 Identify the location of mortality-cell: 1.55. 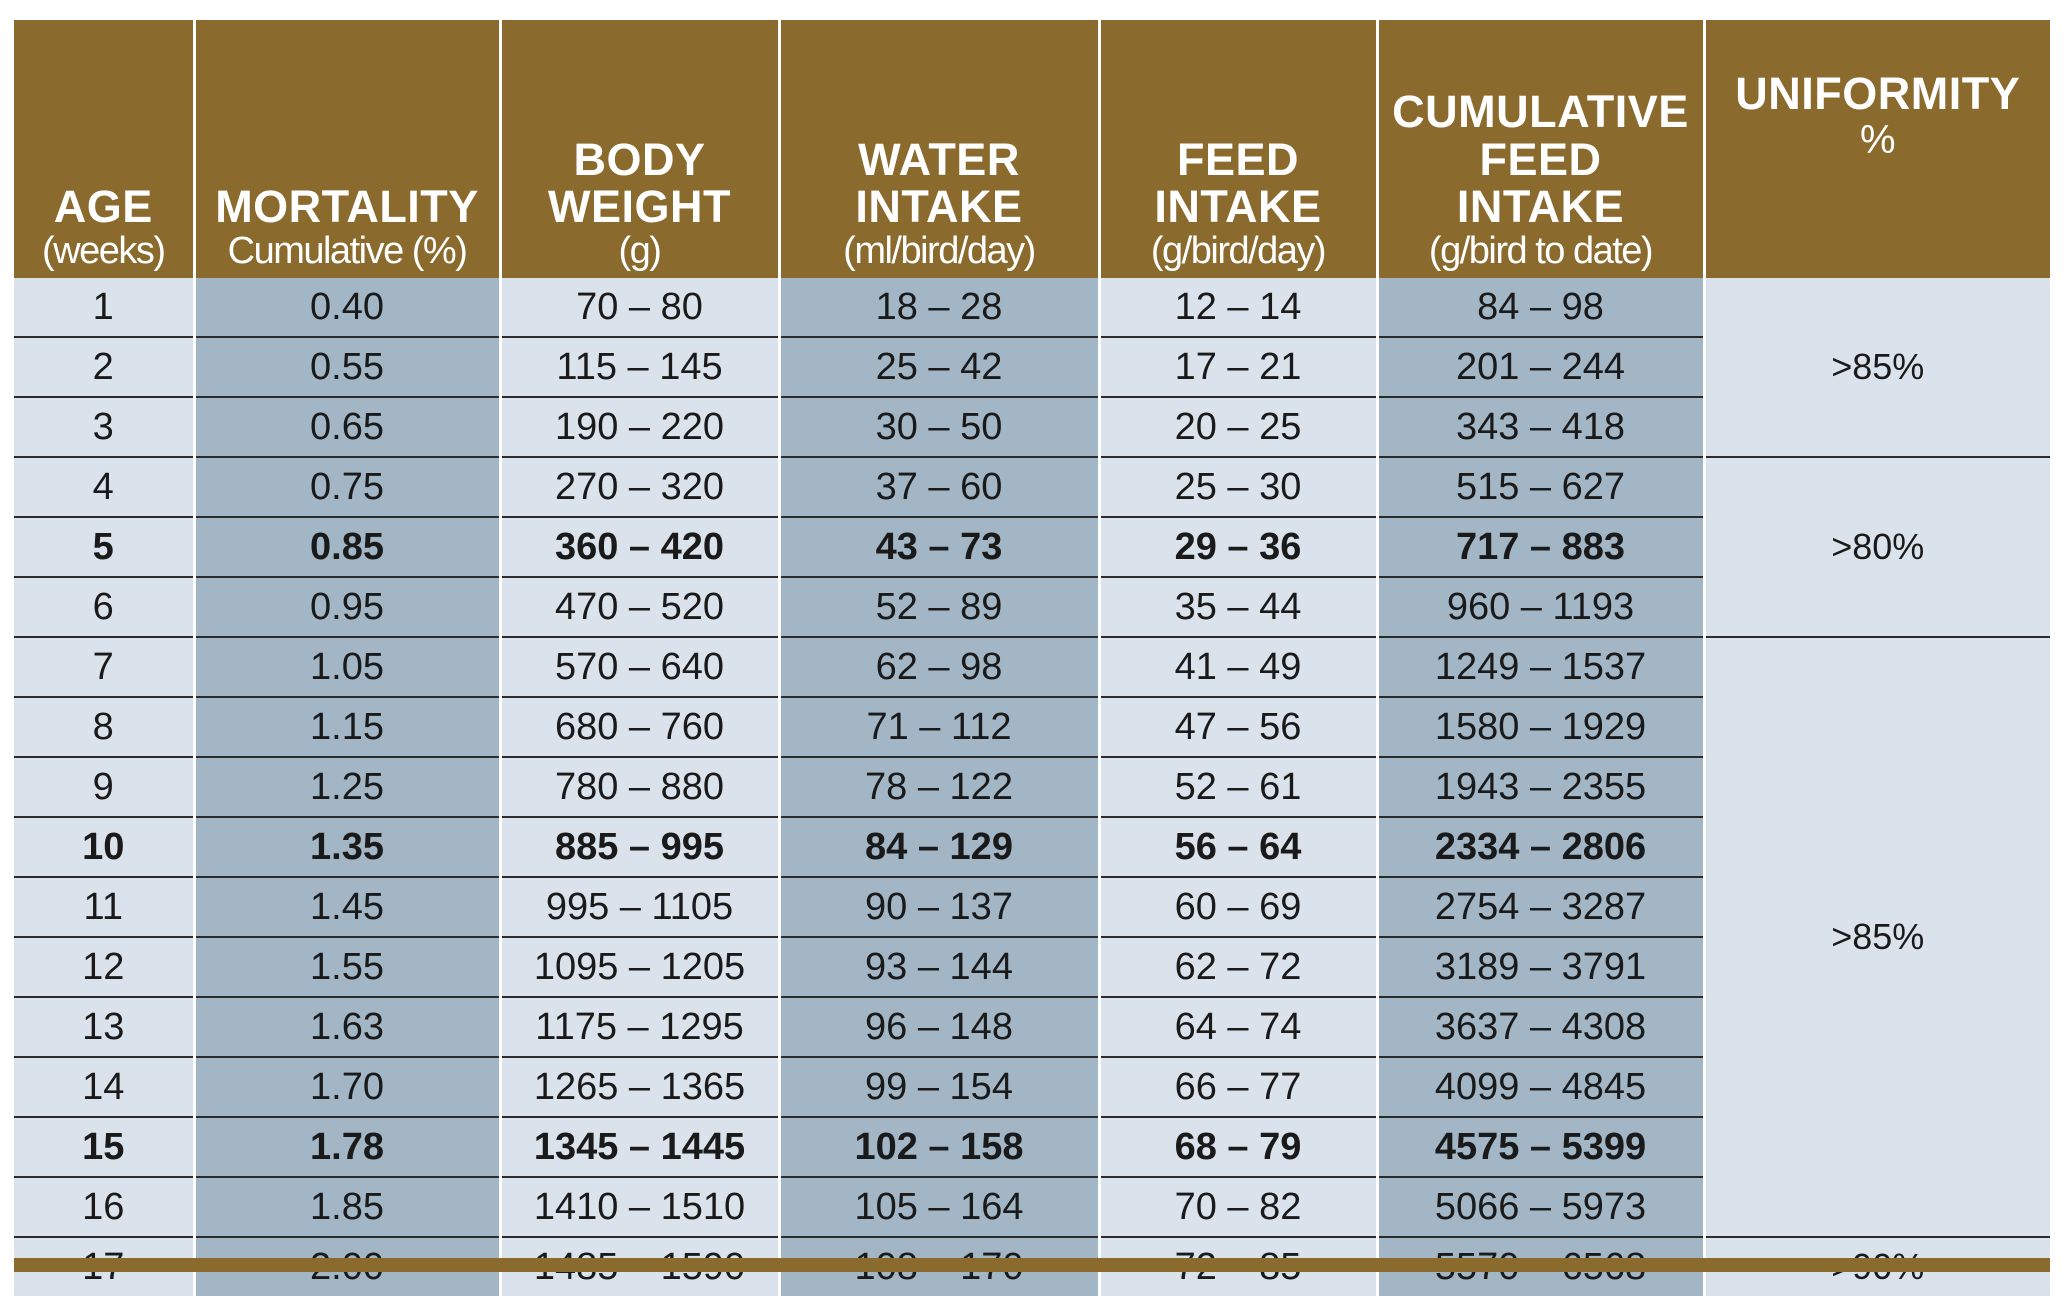
(346, 967).